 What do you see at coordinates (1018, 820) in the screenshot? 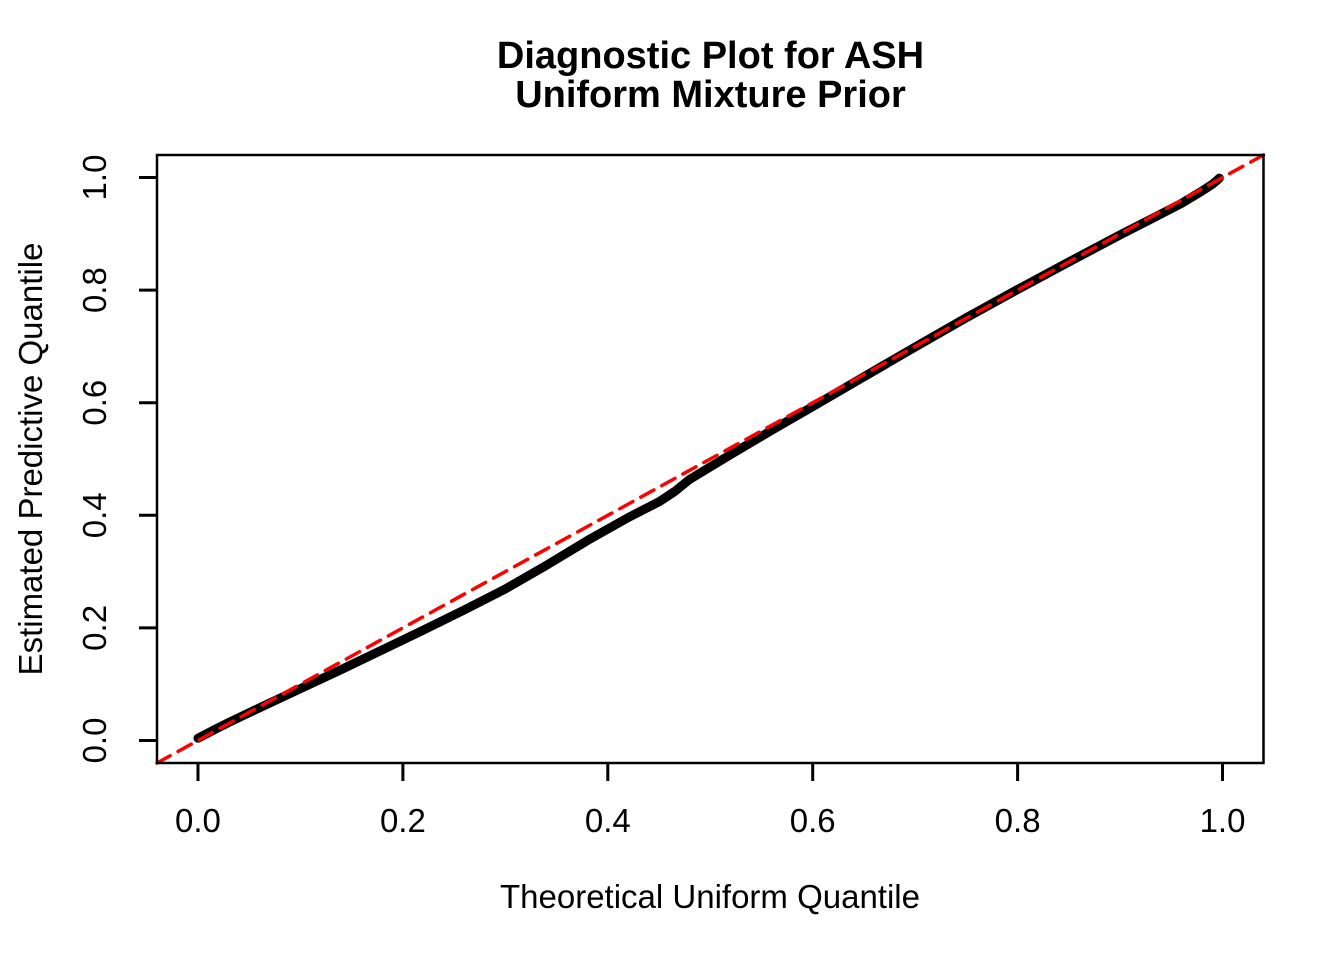
I see `x-axis-tick-label: 0.8` at bounding box center [1018, 820].